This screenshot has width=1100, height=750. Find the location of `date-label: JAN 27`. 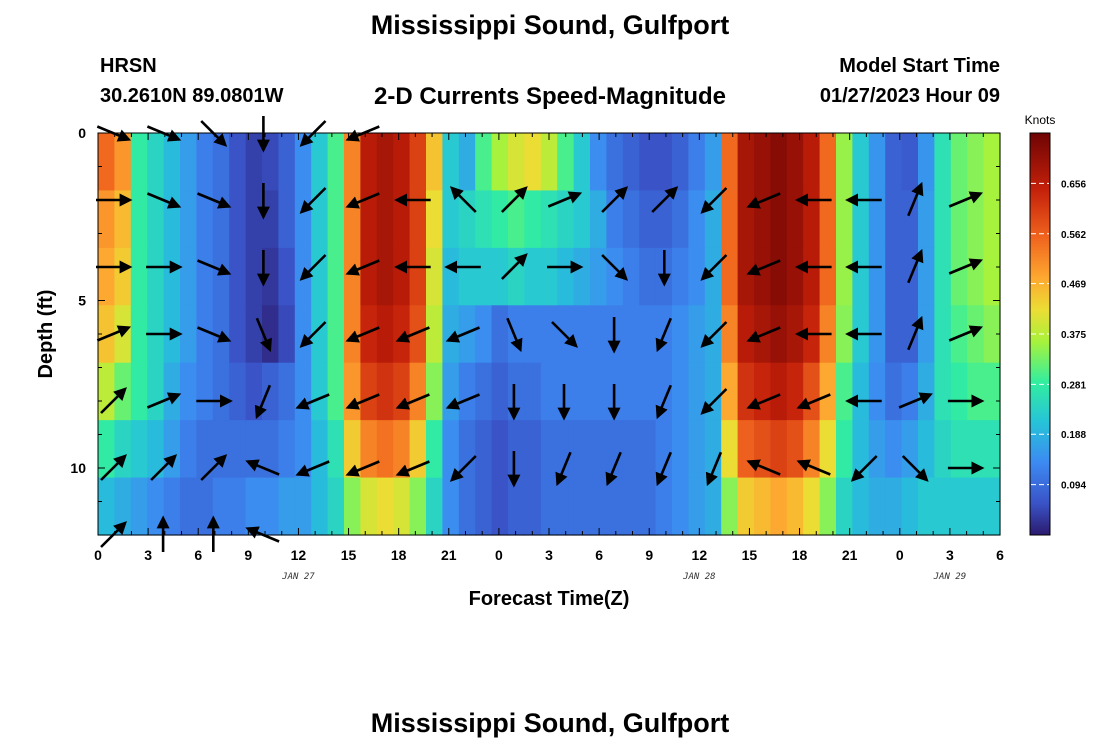

date-label: JAN 27 is located at coordinates (298, 577).